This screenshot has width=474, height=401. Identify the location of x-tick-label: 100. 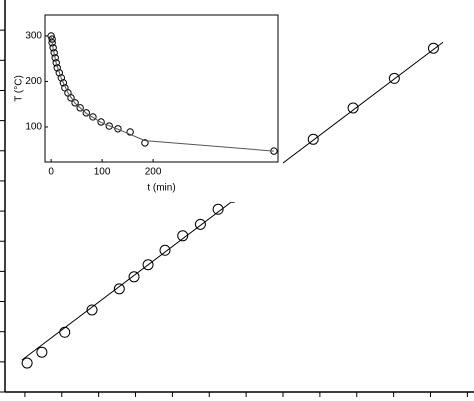
(102, 172).